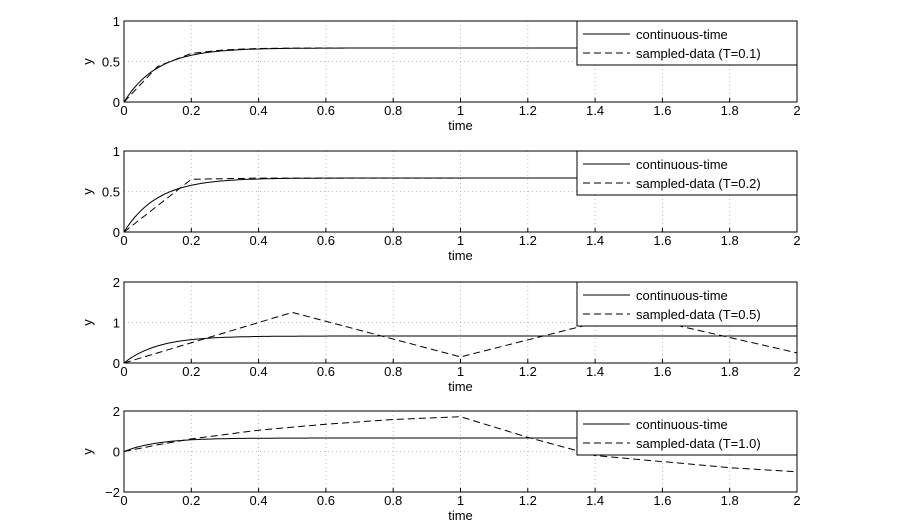 The image size is (907, 532). Describe the element at coordinates (698, 443) in the screenshot. I see `legend-label: sampled-data (T=1.0)` at that location.